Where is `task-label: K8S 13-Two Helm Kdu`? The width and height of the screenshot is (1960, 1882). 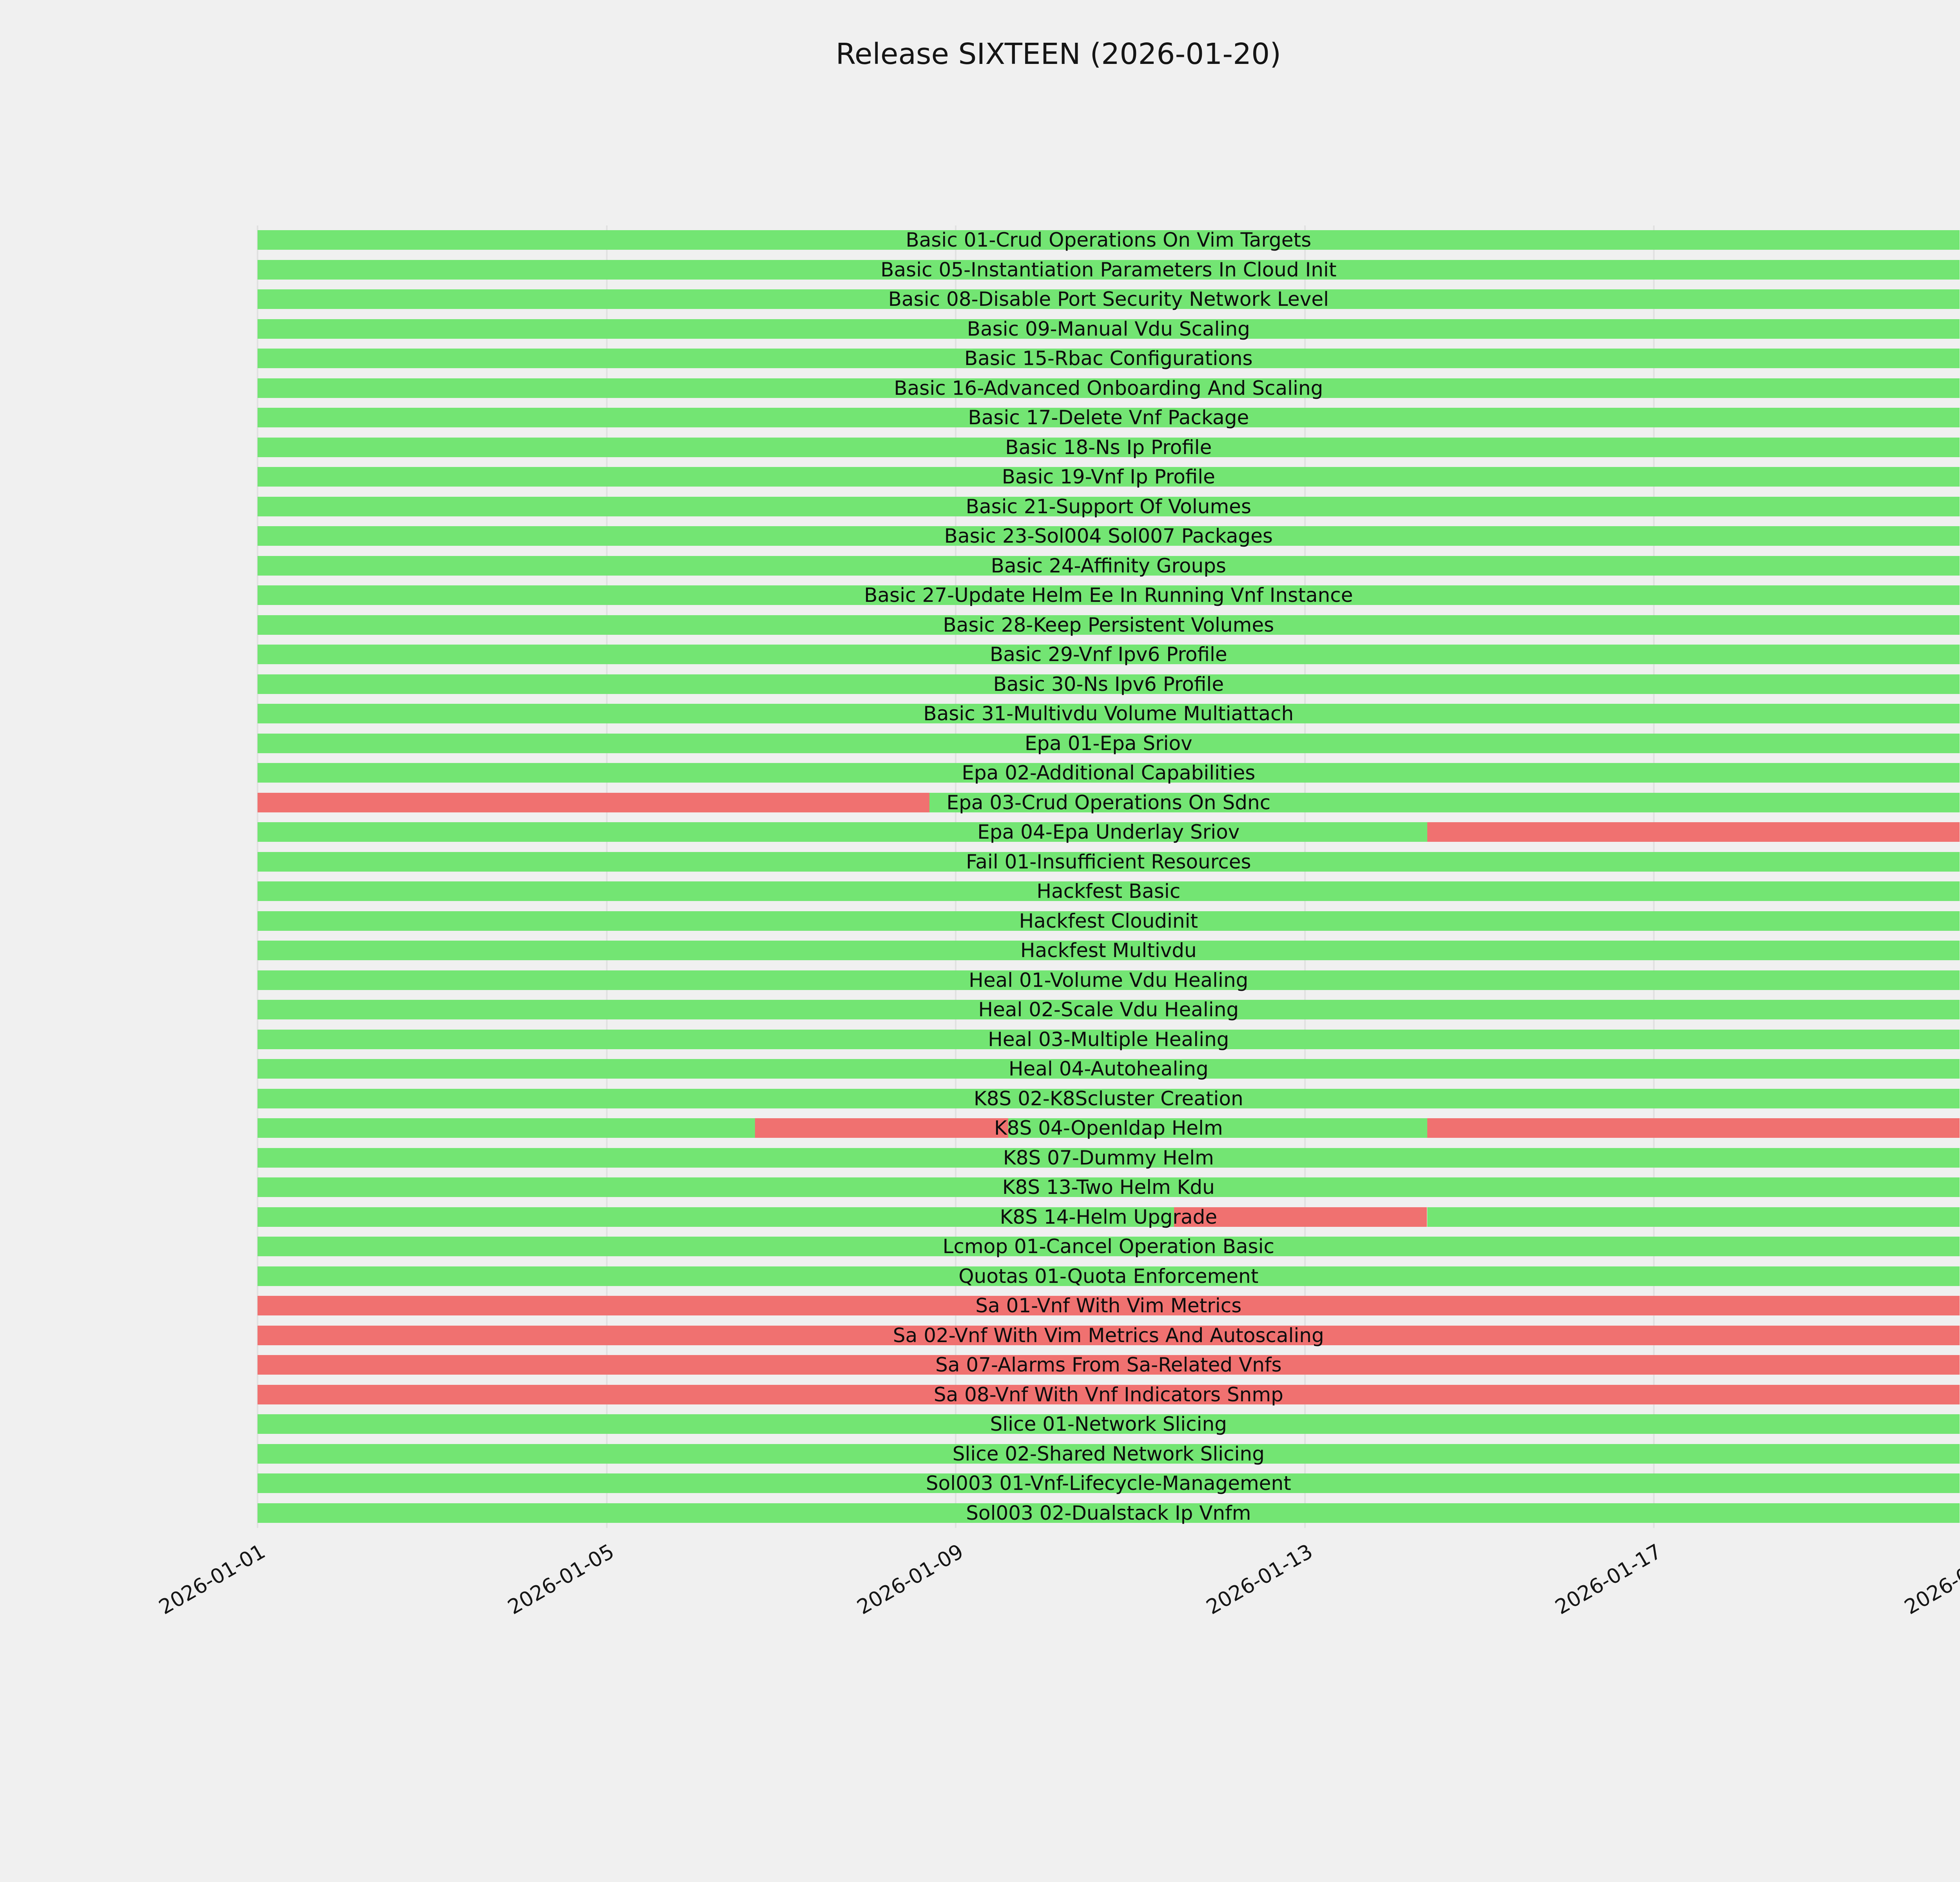 task-label: K8S 13-Two Helm Kdu is located at coordinates (1108, 1187).